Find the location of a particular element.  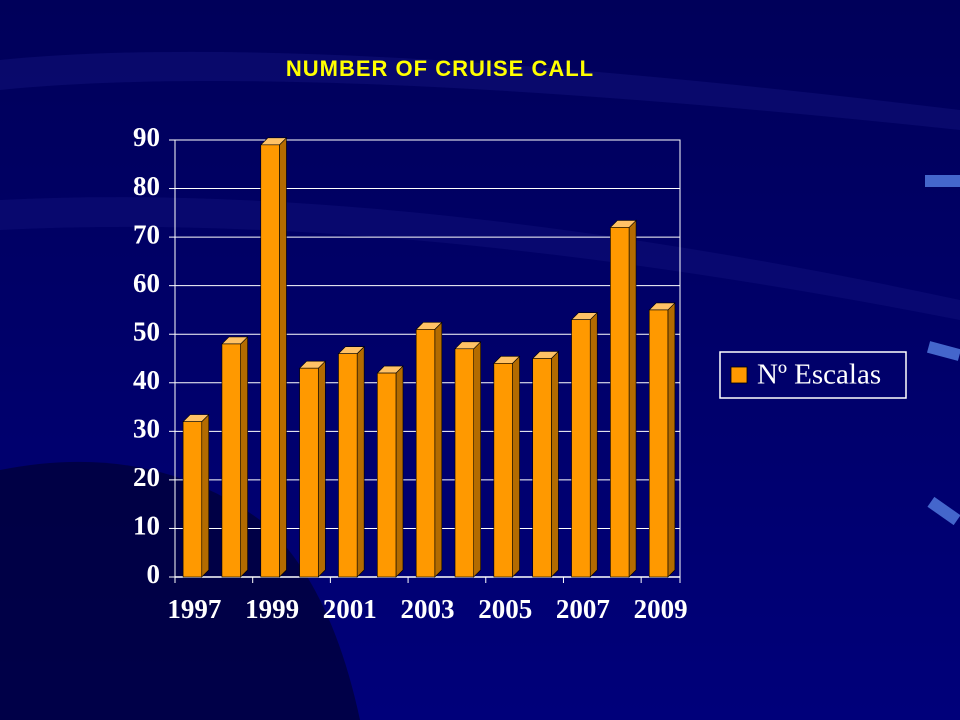

y-tick-label: 20 is located at coordinates (146, 477).